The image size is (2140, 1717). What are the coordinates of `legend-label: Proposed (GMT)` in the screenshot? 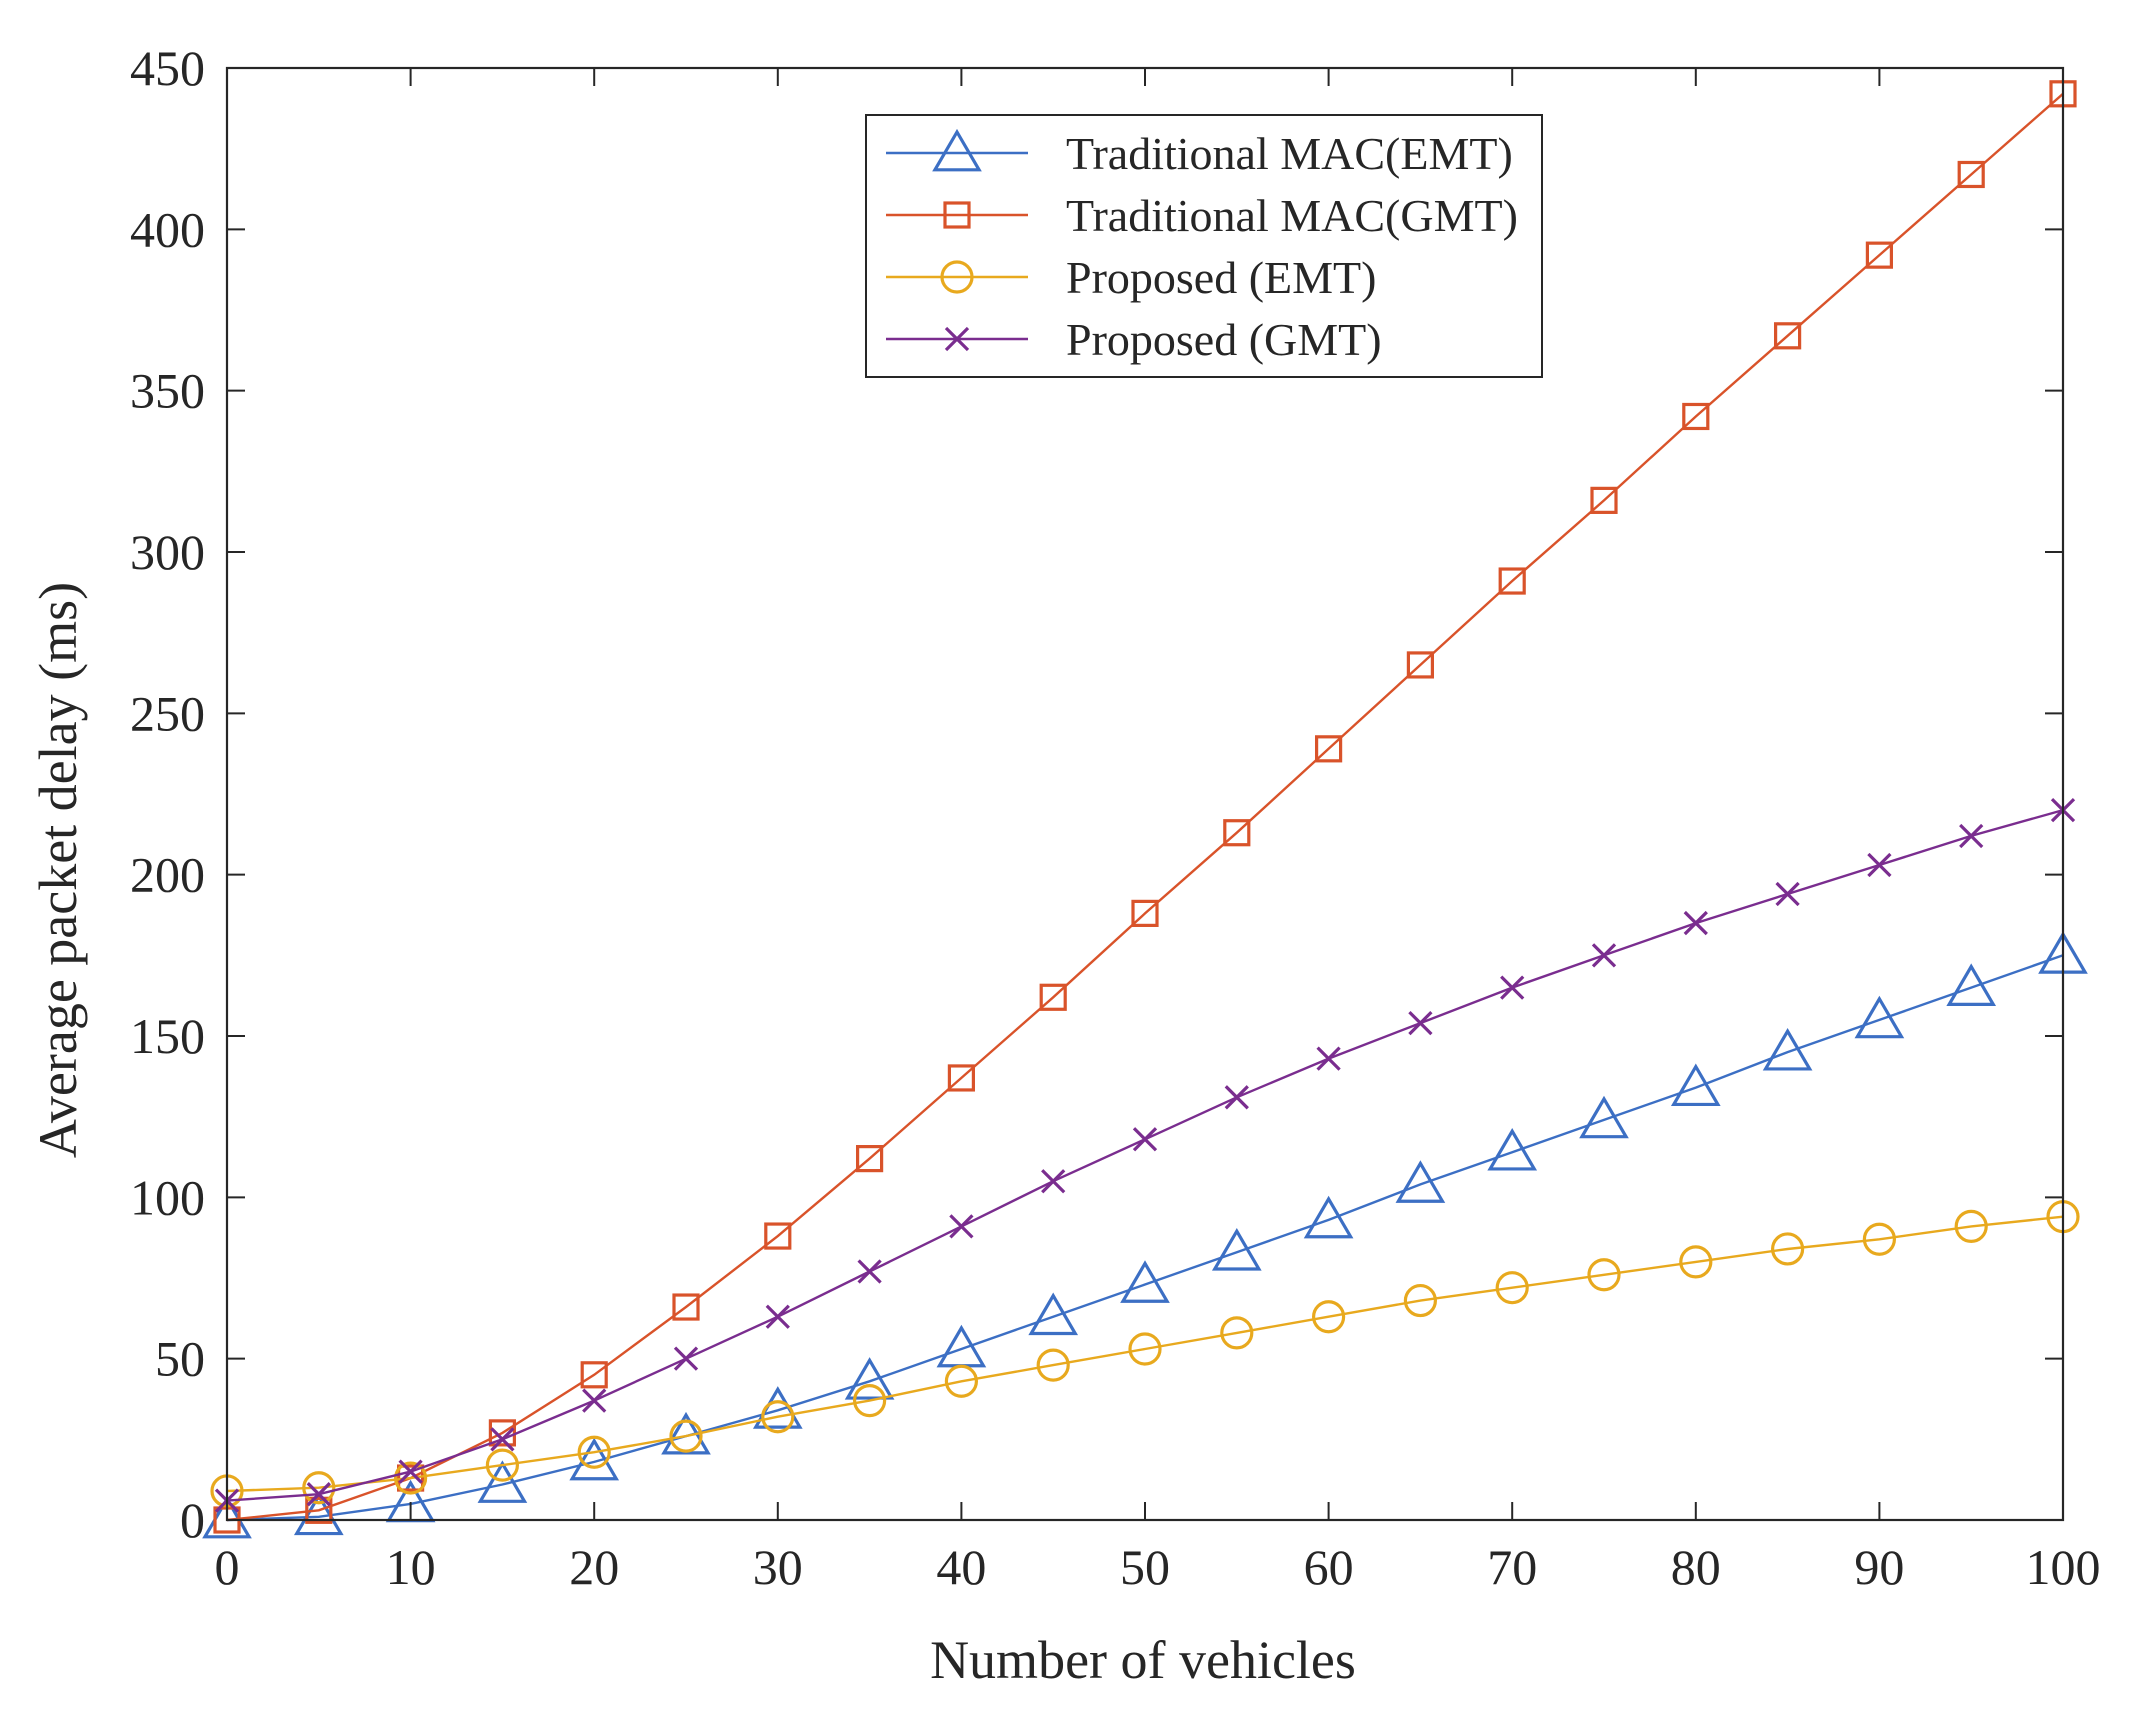 It's located at (1224, 339).